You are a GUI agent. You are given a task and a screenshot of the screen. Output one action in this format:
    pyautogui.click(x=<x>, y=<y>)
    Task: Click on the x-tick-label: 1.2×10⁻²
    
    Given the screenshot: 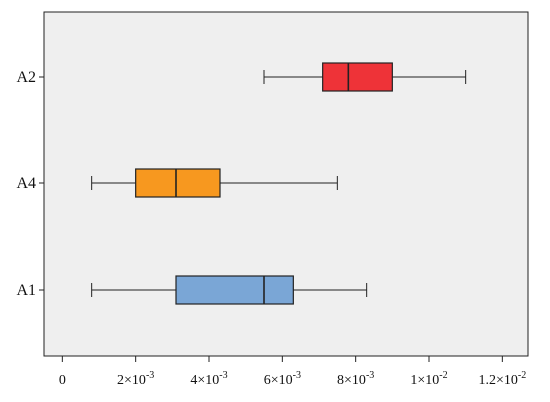 What is the action you would take?
    pyautogui.click(x=502, y=379)
    